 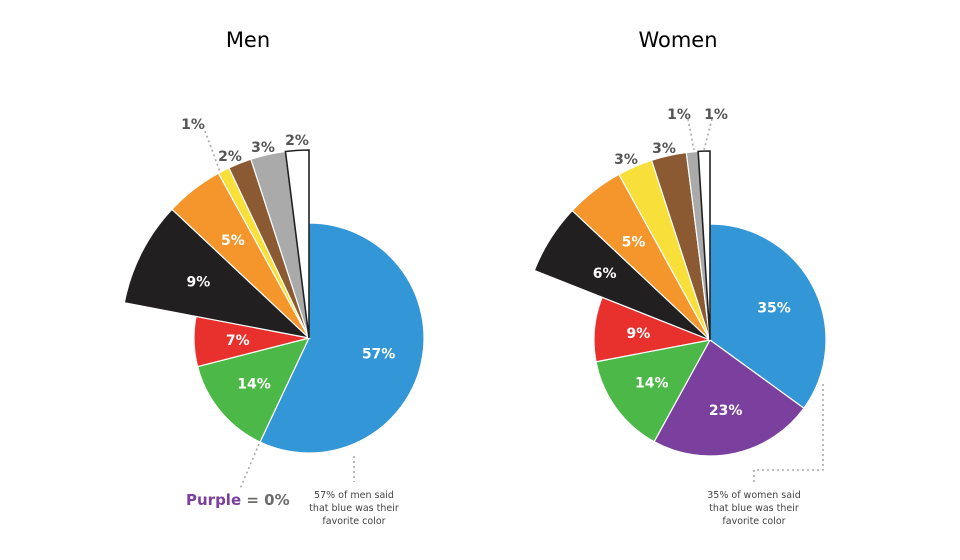 I want to click on women-slice-label-2: 14%, so click(x=652, y=383).